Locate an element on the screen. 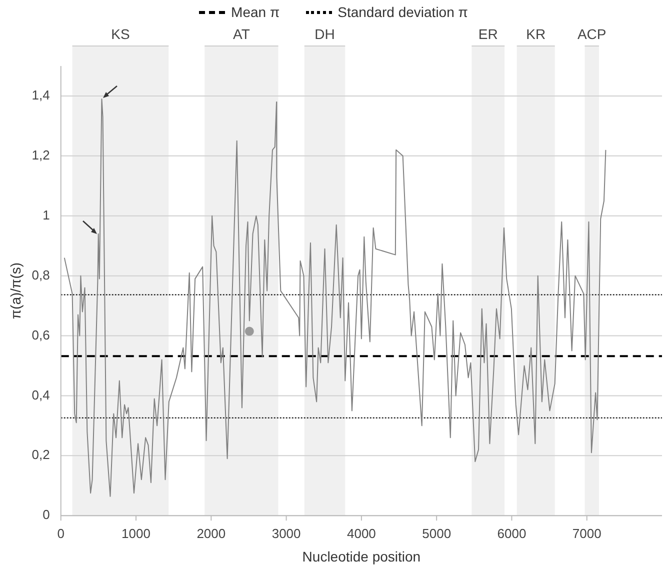 Image resolution: width=667 pixels, height=570 pixels. legend-label: Mean π is located at coordinates (255, 12).